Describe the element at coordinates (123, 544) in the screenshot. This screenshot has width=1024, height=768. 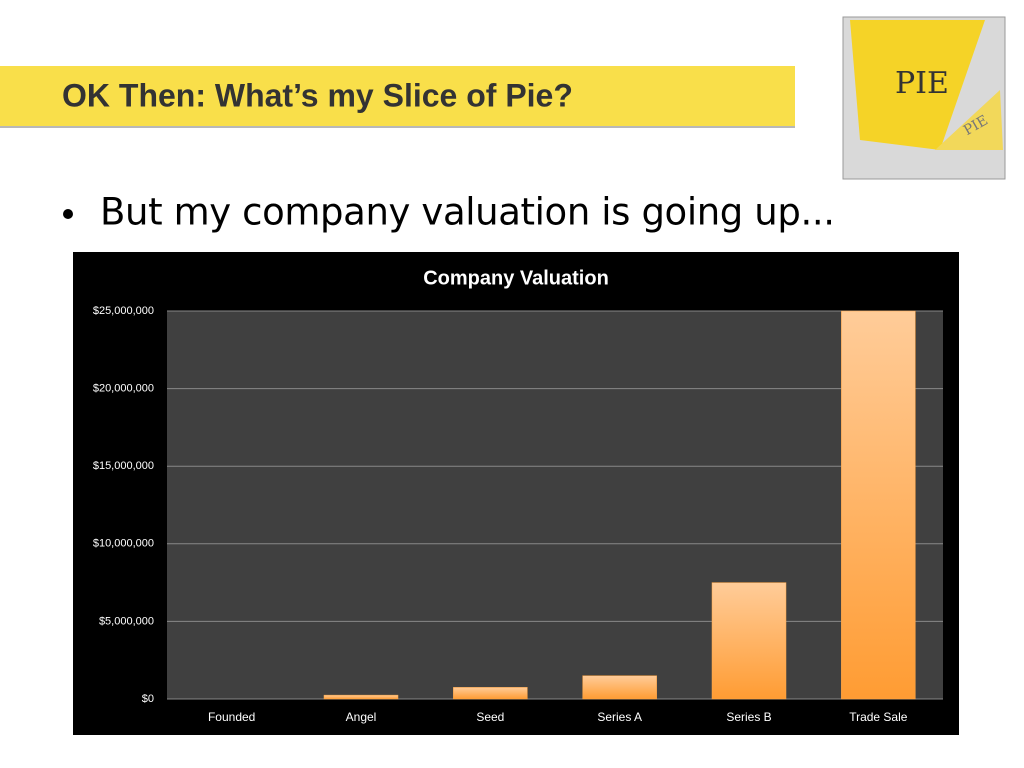
I see `y-tick-label: $10,000,000` at that location.